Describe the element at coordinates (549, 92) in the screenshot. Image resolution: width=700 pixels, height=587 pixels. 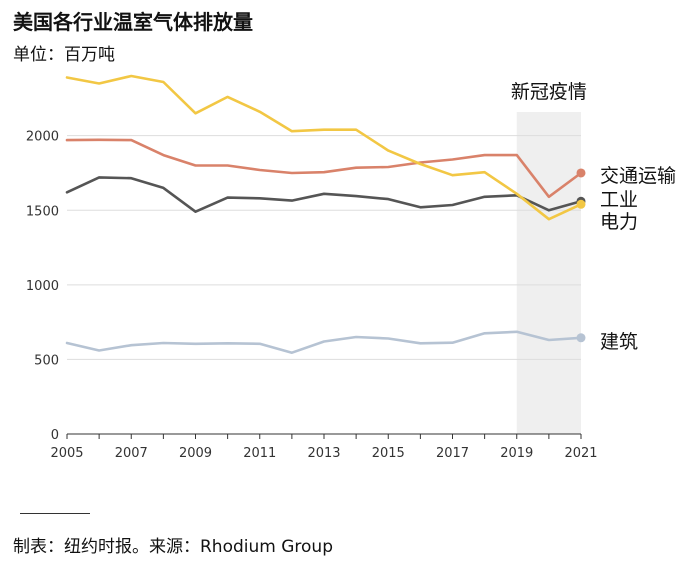
I see `covid-band-label: 新冠疫情` at that location.